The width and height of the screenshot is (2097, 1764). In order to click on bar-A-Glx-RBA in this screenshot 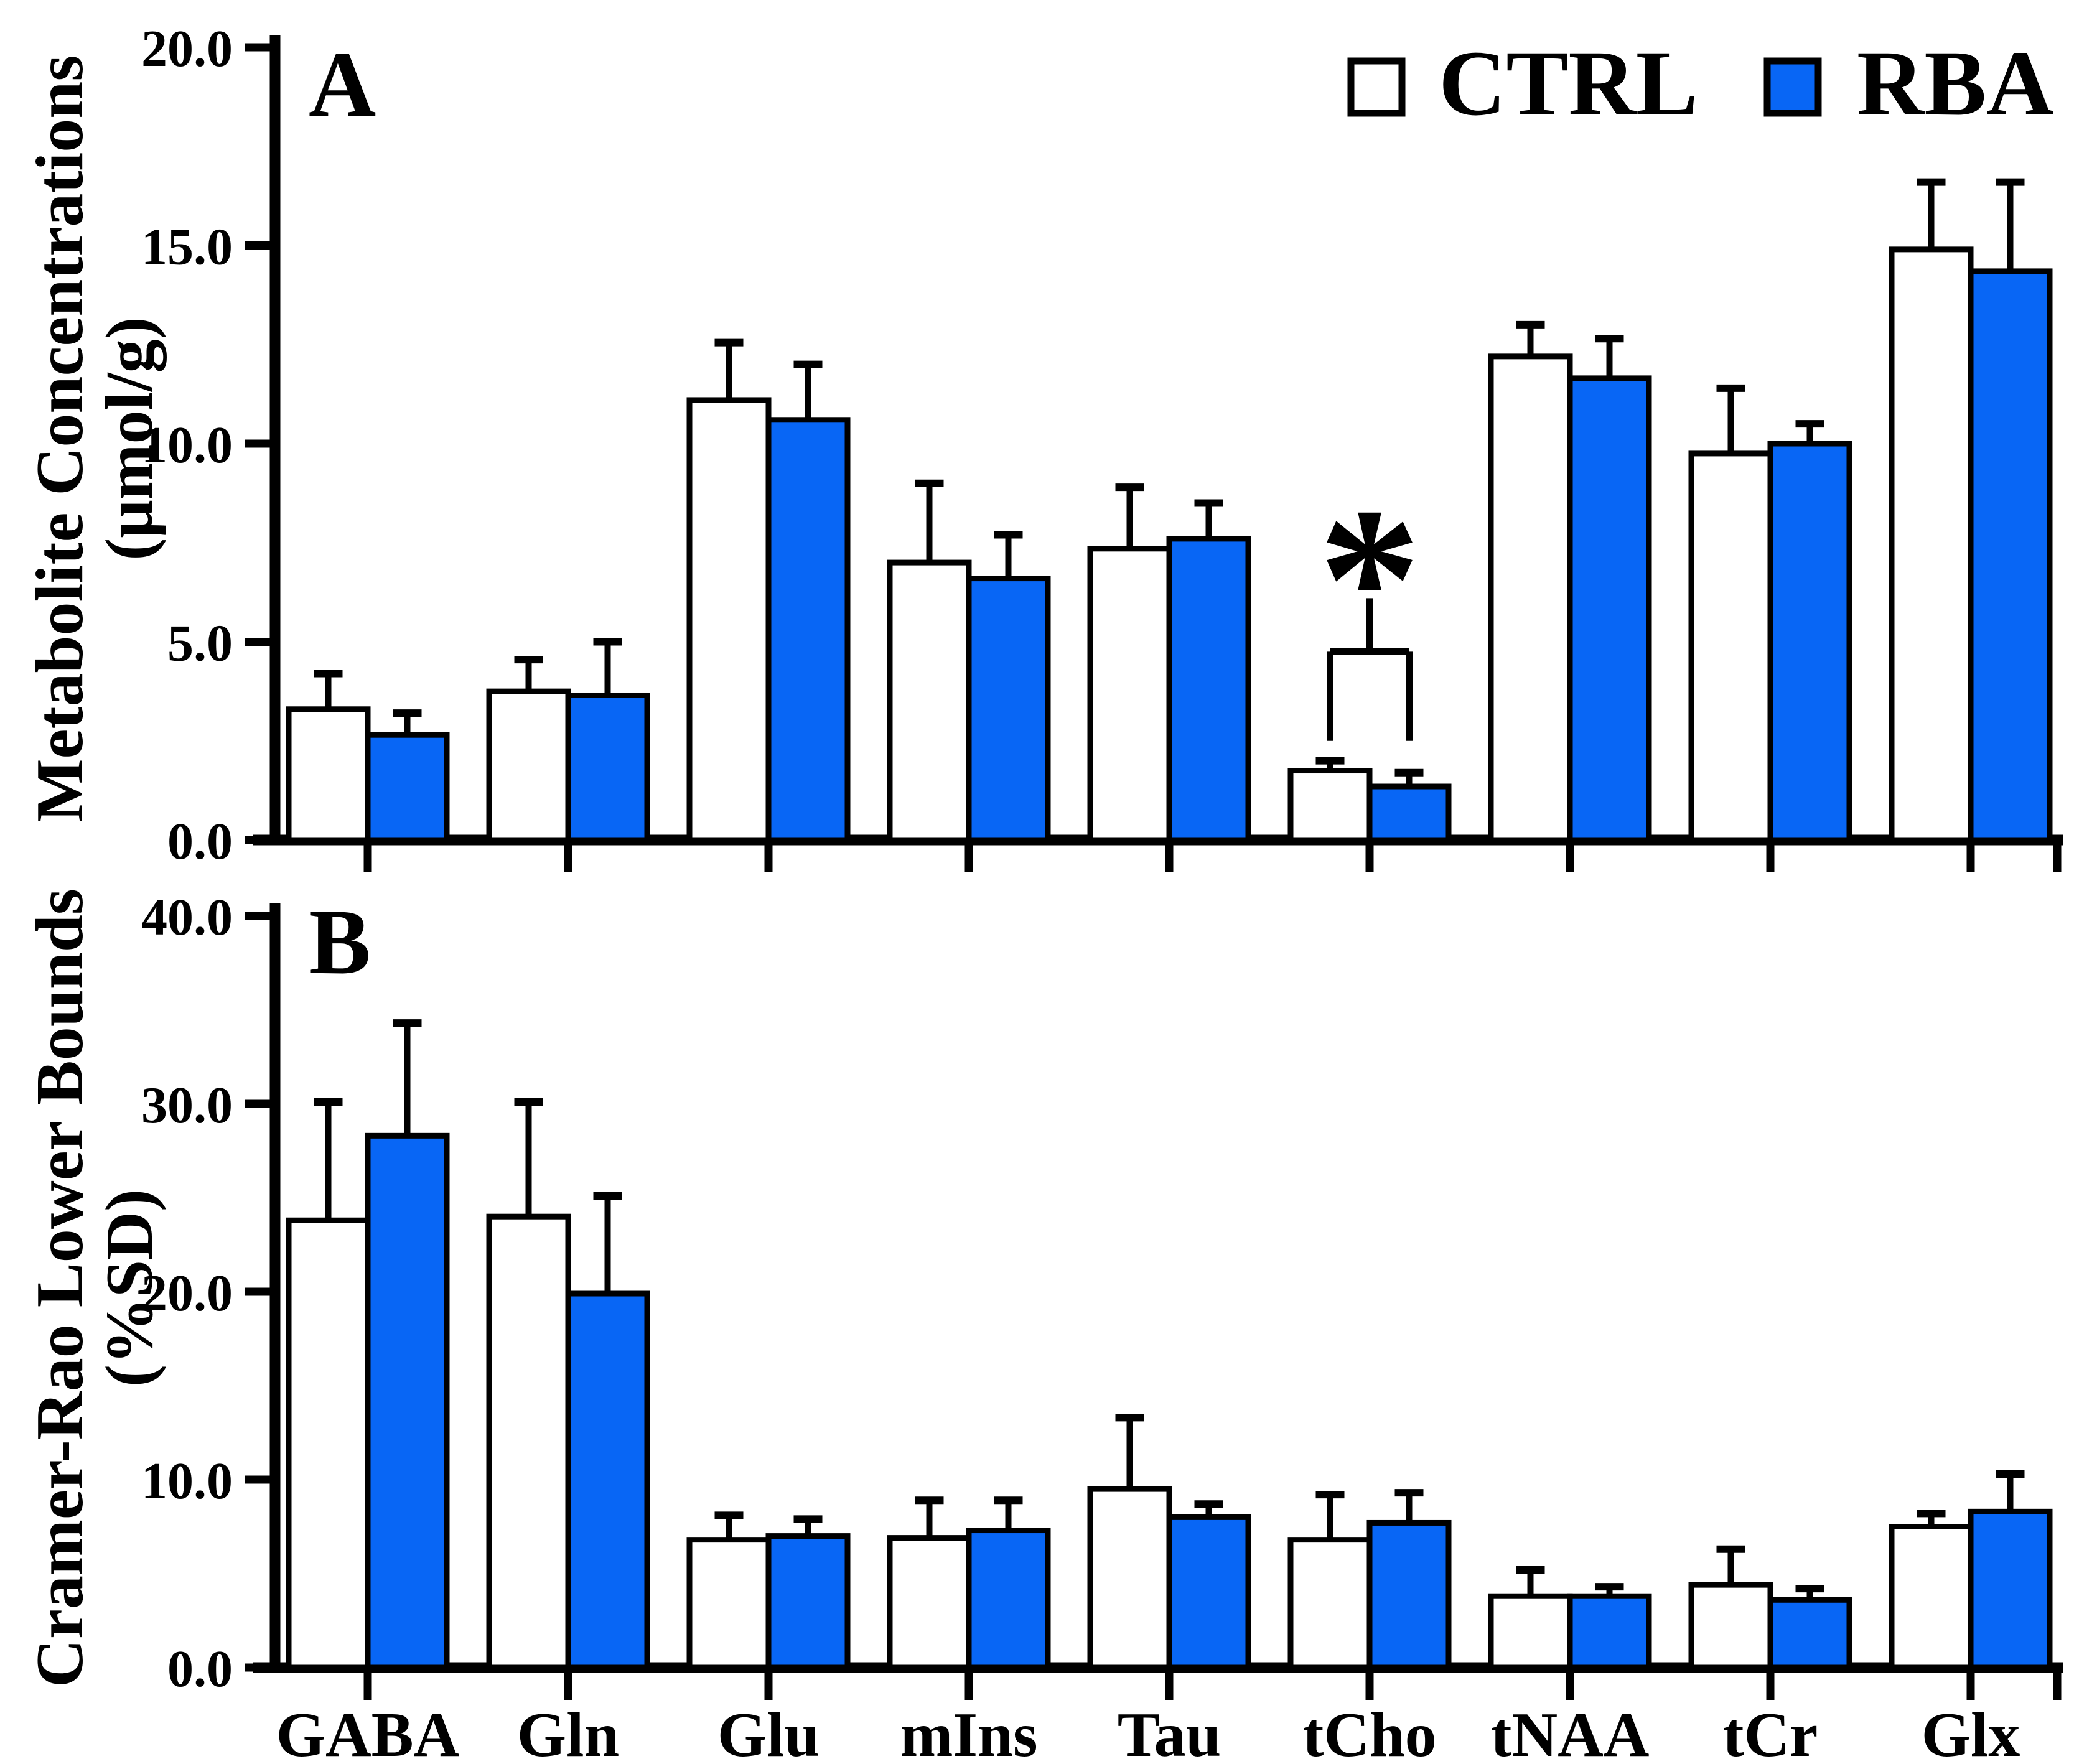, I will do `click(2011, 556)`.